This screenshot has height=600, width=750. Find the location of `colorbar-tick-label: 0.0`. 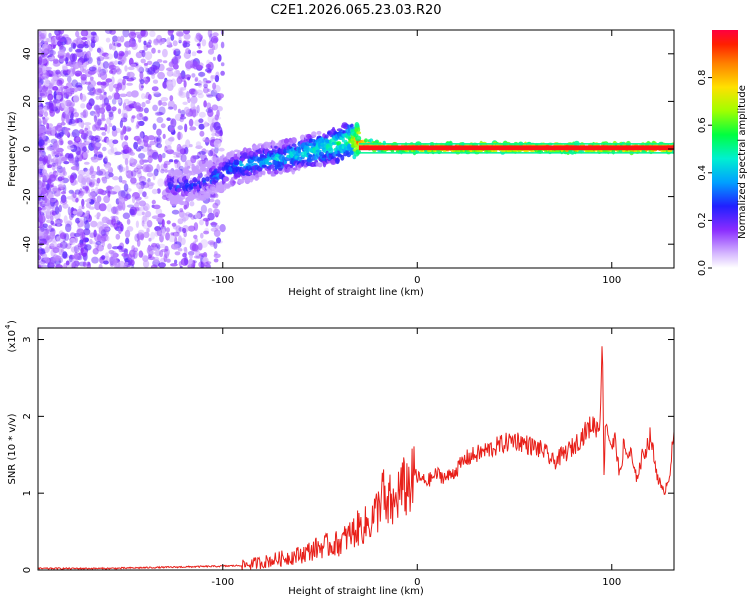

colorbar-tick-label: 0.0 is located at coordinates (702, 268).